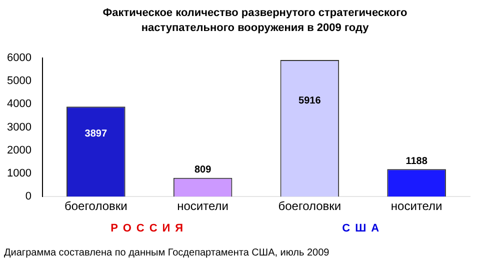  What do you see at coordinates (28, 196) in the screenshot?
I see `y-tick-label: 0` at bounding box center [28, 196].